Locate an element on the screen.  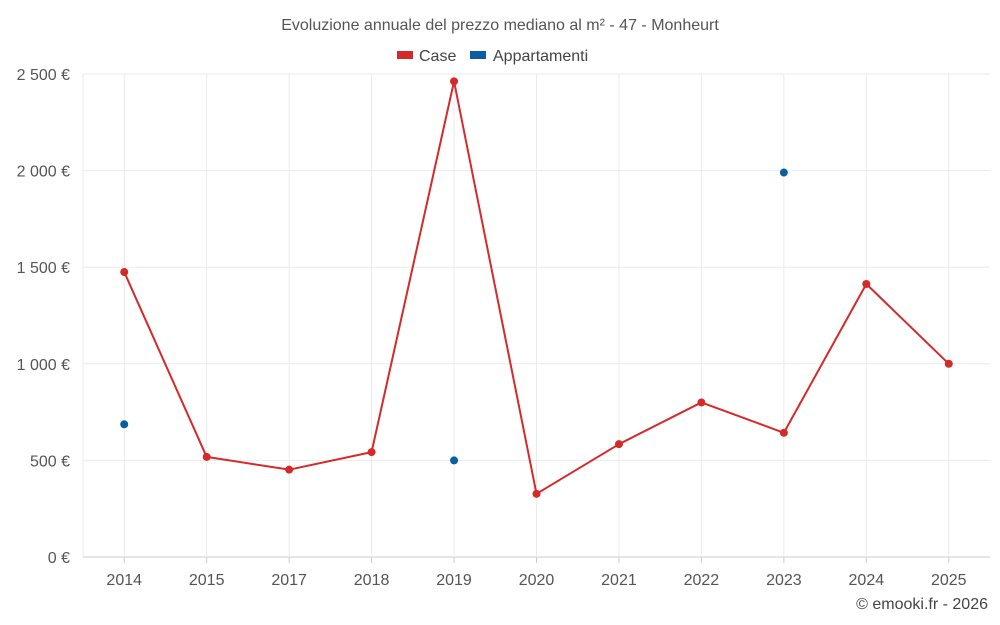
x-tick-label: 2025 is located at coordinates (949, 580).